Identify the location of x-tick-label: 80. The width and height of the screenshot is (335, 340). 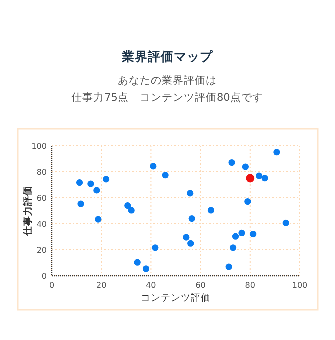
(250, 285).